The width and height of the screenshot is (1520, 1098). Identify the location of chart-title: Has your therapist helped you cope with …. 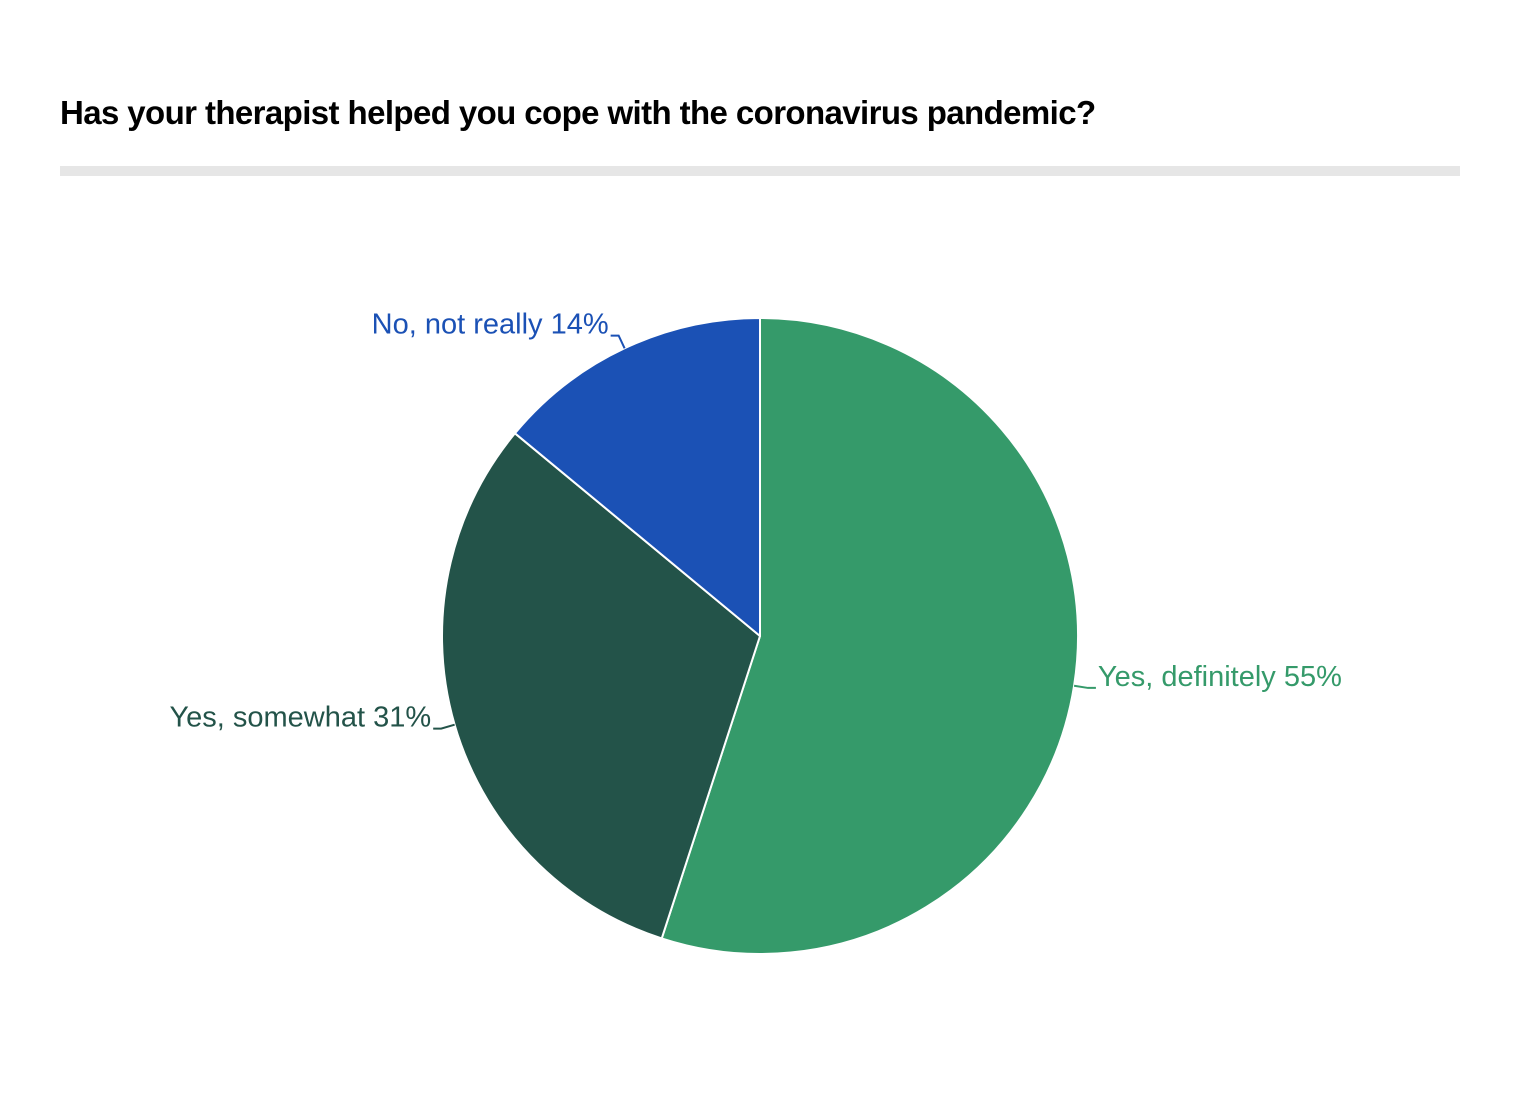
(578, 112).